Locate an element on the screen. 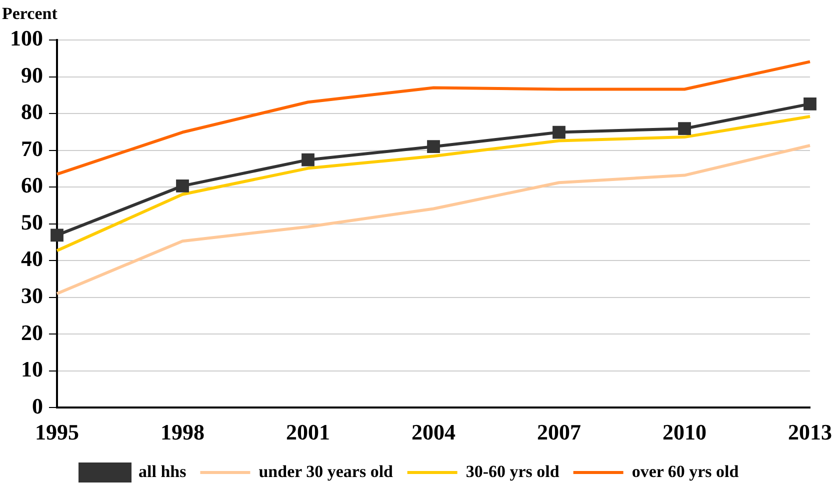  y-tick-label: 20 is located at coordinates (32, 332).